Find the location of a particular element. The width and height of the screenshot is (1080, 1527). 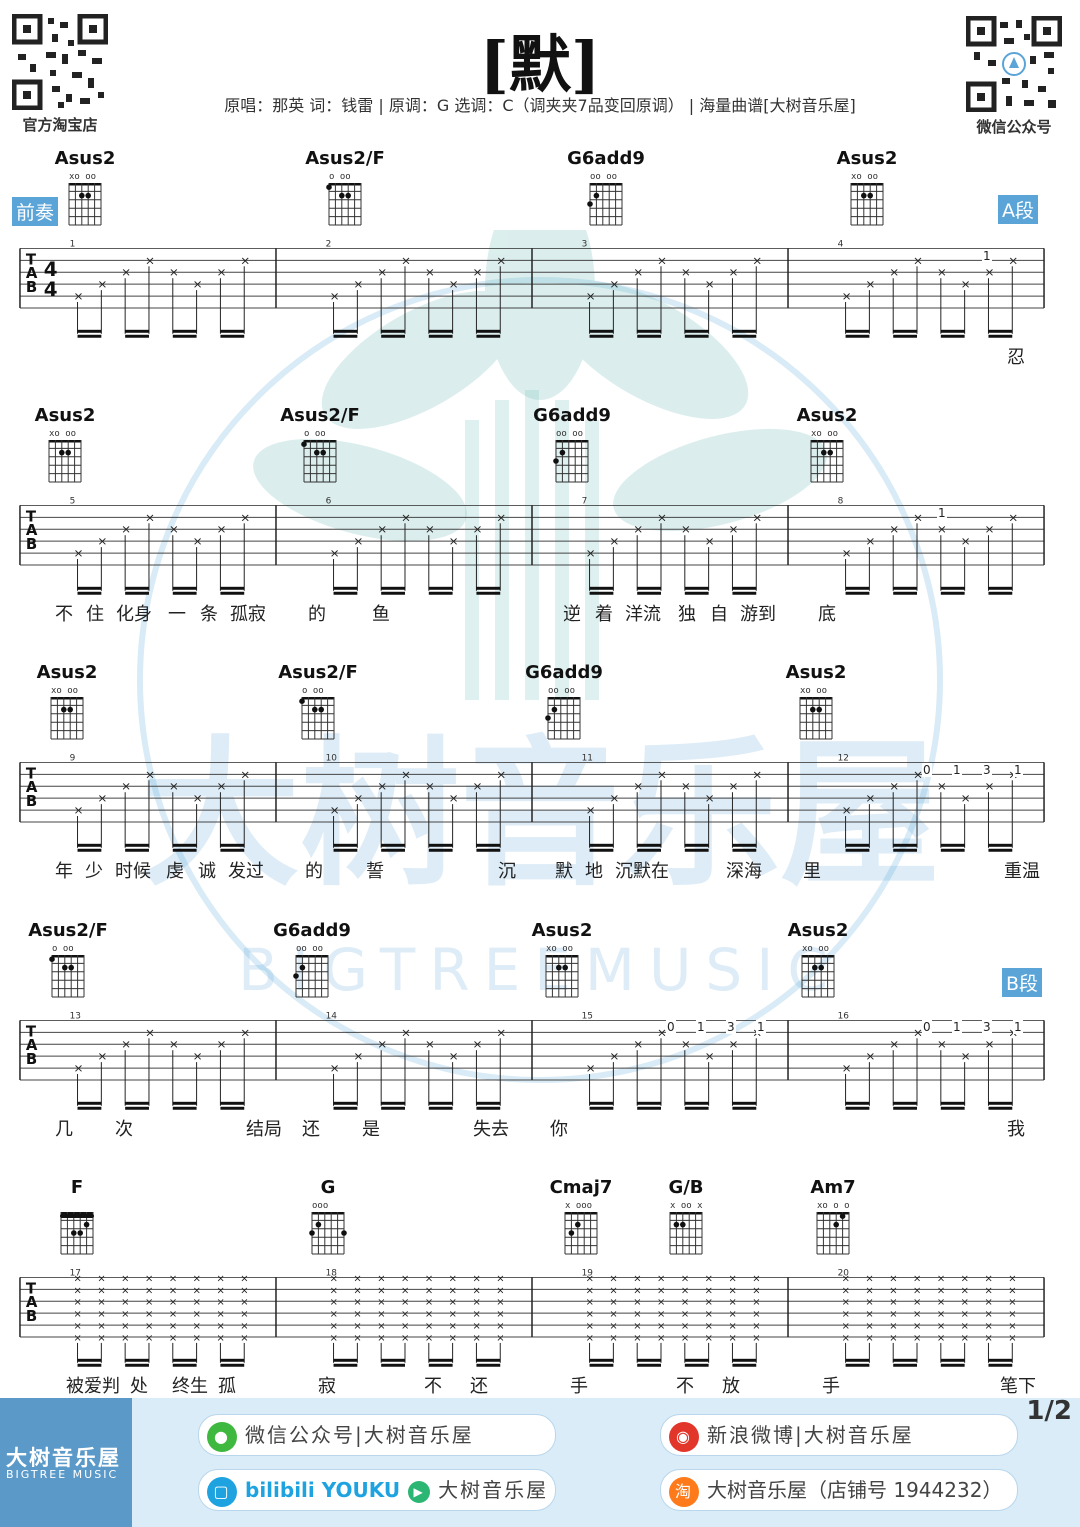

chord-diagram: G6add9 oo oo is located at coordinates (572, 444).